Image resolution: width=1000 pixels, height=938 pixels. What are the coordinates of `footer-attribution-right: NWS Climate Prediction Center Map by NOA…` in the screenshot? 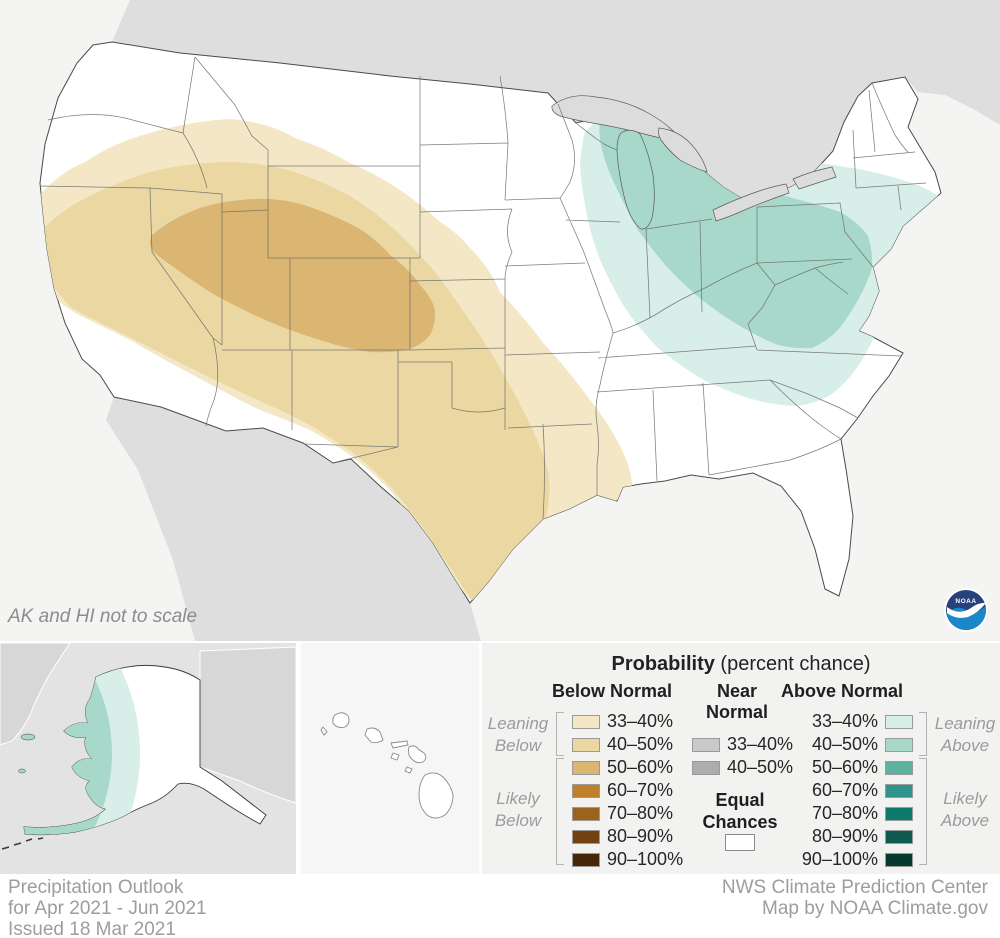 It's located at (855, 898).